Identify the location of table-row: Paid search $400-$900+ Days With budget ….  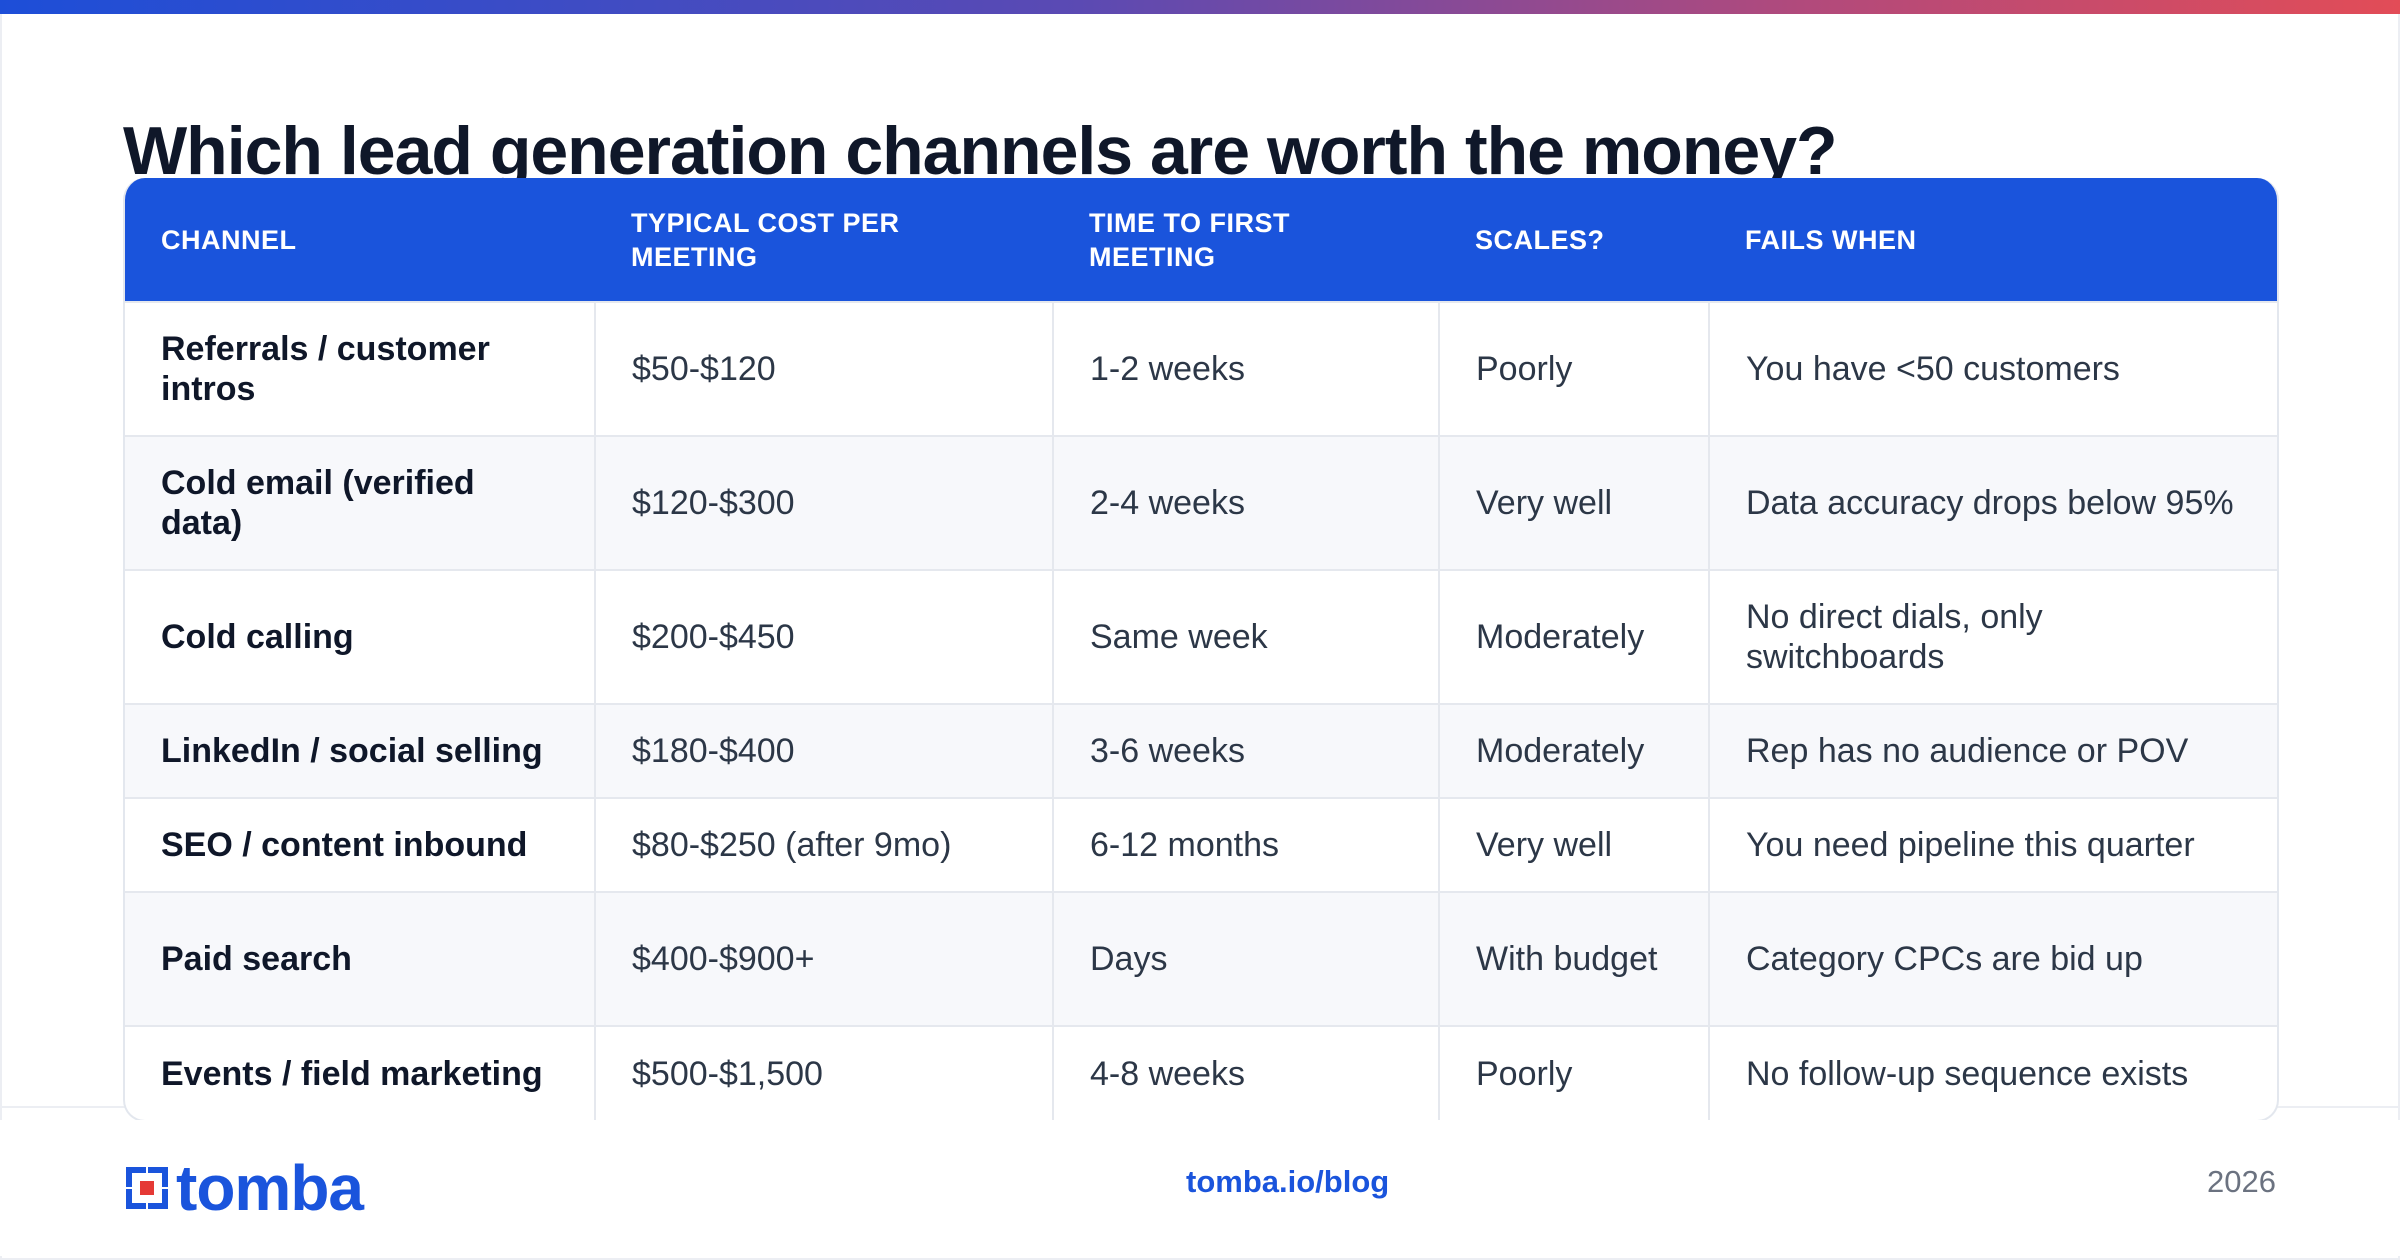
(1201, 958).